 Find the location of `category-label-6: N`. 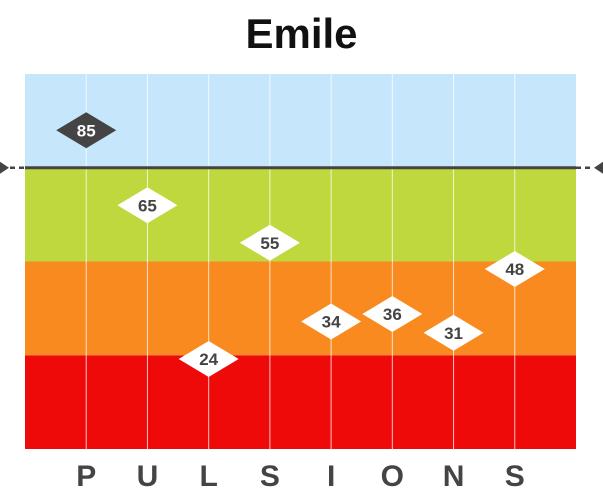

category-label-6: N is located at coordinates (454, 475).